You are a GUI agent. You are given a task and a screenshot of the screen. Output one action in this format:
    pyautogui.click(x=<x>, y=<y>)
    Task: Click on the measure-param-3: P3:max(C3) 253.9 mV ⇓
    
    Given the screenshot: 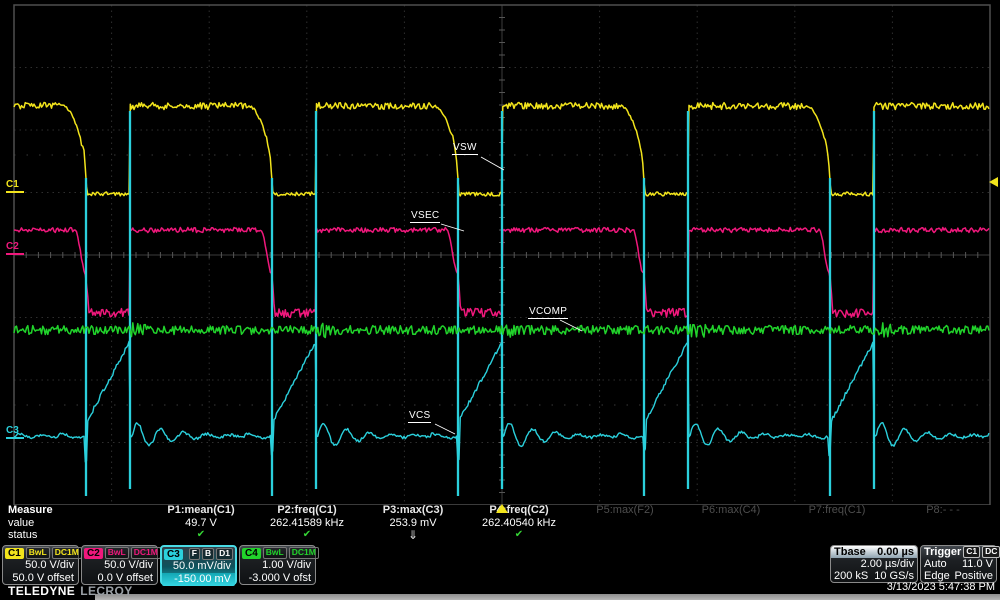 What is the action you would take?
    pyautogui.click(x=413, y=522)
    